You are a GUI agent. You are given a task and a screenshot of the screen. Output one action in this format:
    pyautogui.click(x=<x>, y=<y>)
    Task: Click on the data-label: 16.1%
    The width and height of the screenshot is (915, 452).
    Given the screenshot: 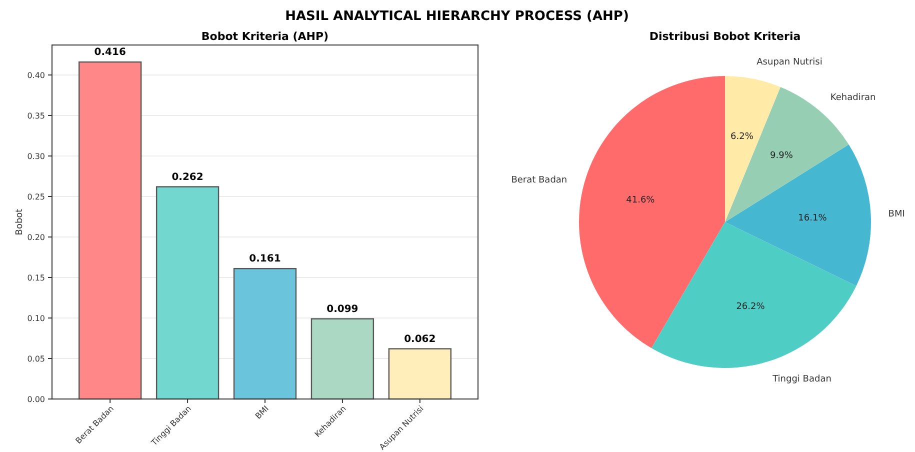 What is the action you would take?
    pyautogui.click(x=813, y=218)
    